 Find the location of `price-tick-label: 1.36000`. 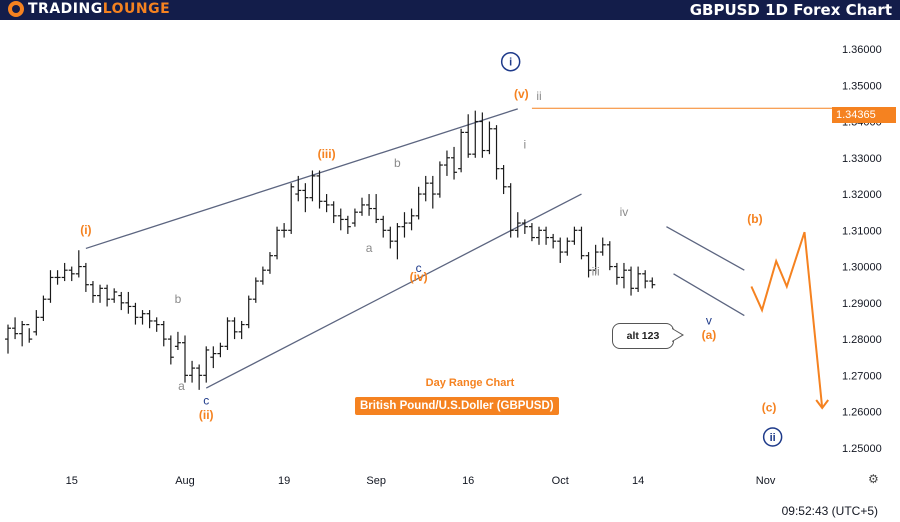

price-tick-label: 1.36000 is located at coordinates (862, 50).